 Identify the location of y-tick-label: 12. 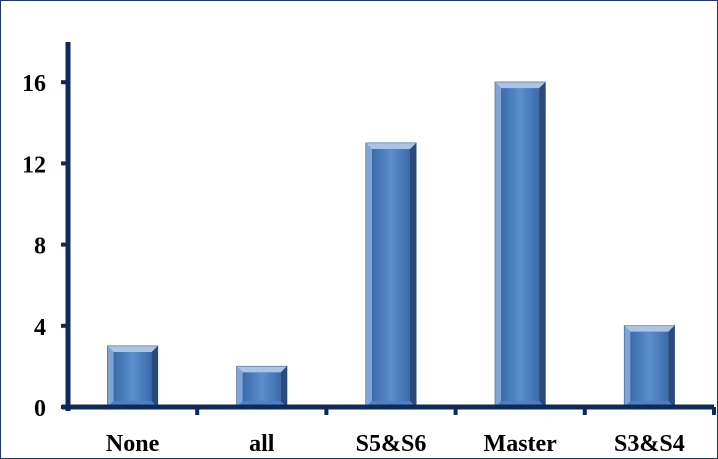
(34, 165).